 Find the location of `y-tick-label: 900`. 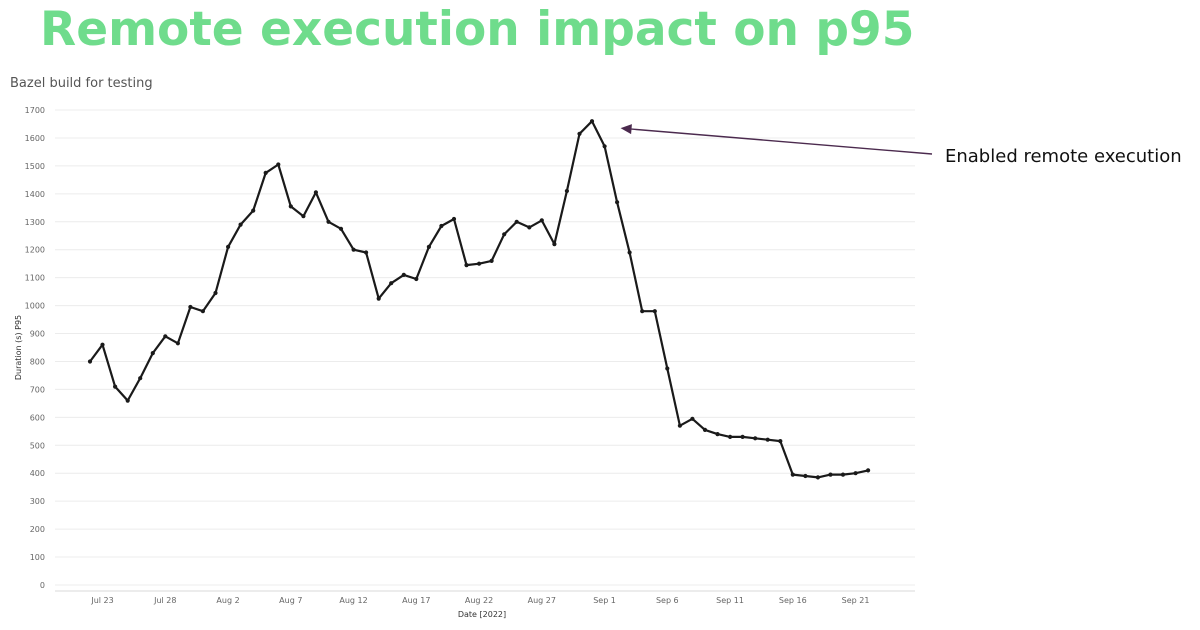

y-tick-label: 900 is located at coordinates (37, 334).